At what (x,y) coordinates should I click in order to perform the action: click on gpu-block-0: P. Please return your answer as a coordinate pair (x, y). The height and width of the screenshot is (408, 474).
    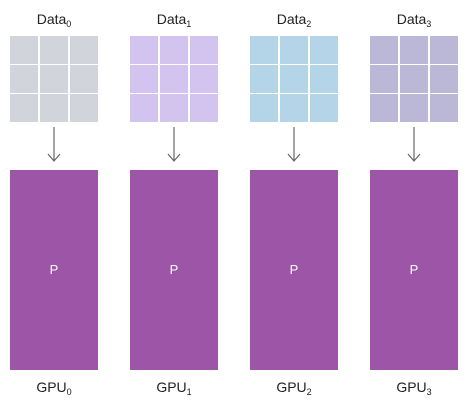
    Looking at the image, I should click on (54, 270).